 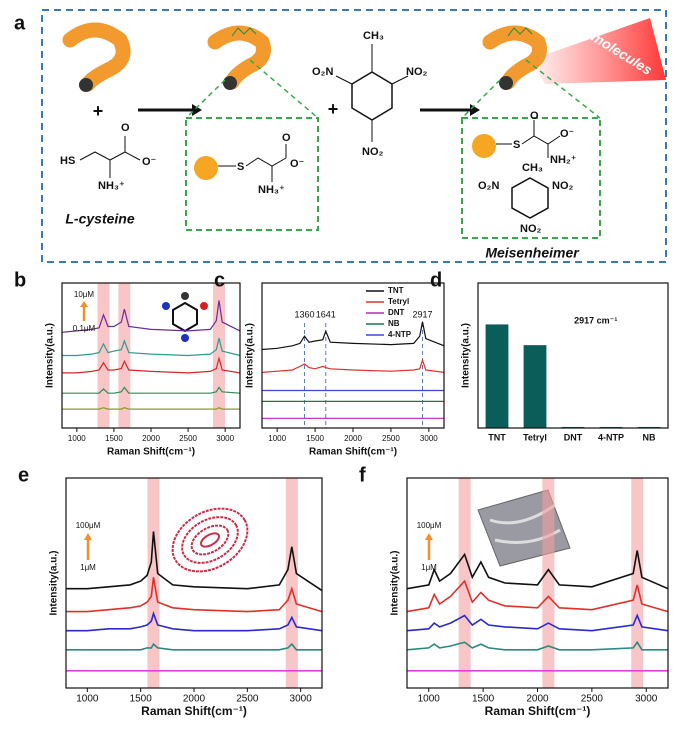 What do you see at coordinates (99, 219) in the screenshot?
I see `caption: L-cysteine` at bounding box center [99, 219].